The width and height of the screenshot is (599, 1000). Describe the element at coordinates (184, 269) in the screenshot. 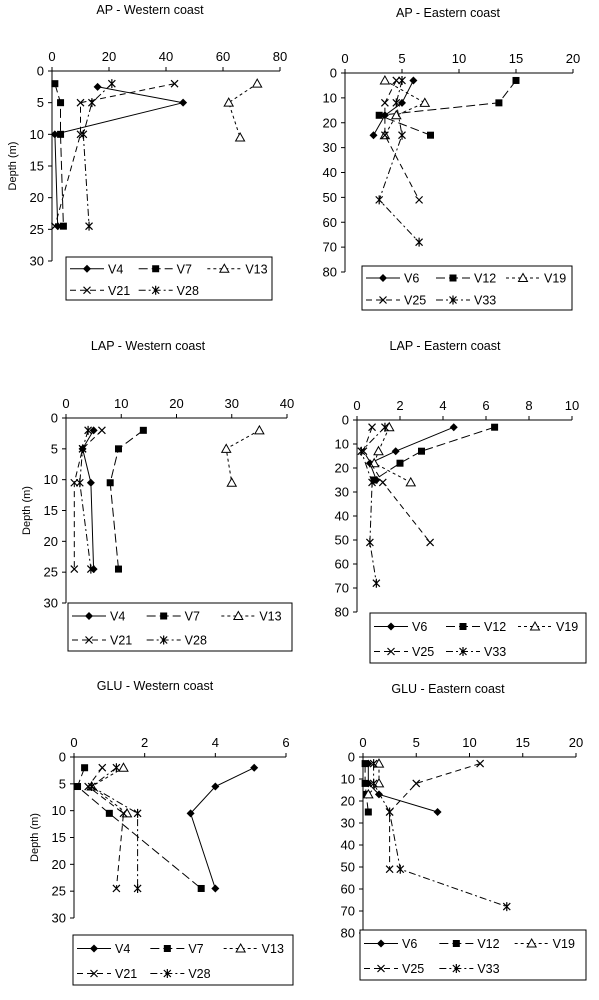

I see `legend-label: V7` at that location.